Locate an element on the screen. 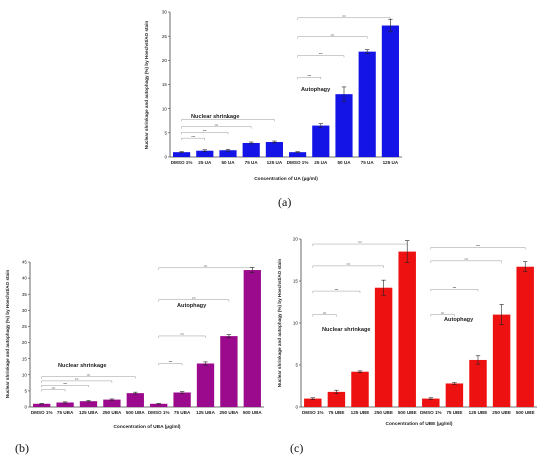 Image resolution: width=550 pixels, height=460 pixels. y-tick-label: 30 is located at coordinates (25, 310).